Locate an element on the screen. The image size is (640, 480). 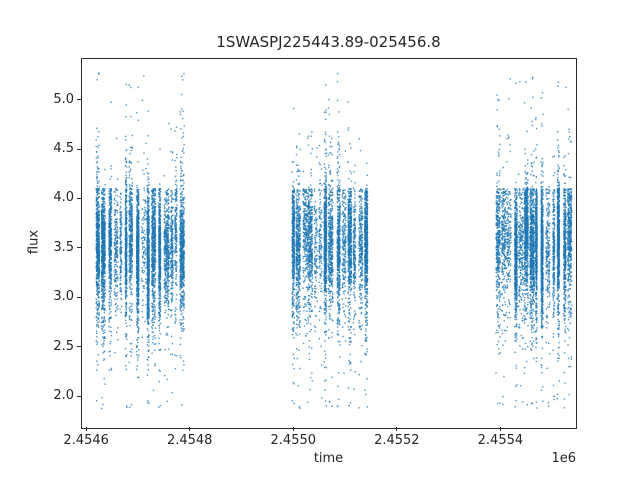
x-tick-label: 2.4552 is located at coordinates (397, 440).